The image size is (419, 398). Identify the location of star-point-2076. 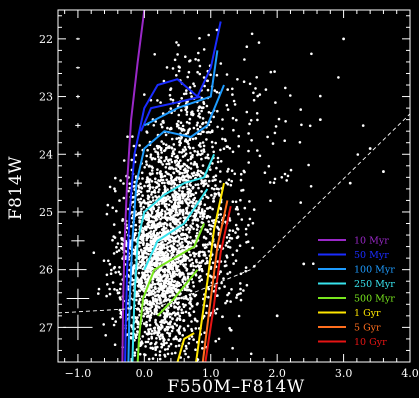
(142, 232).